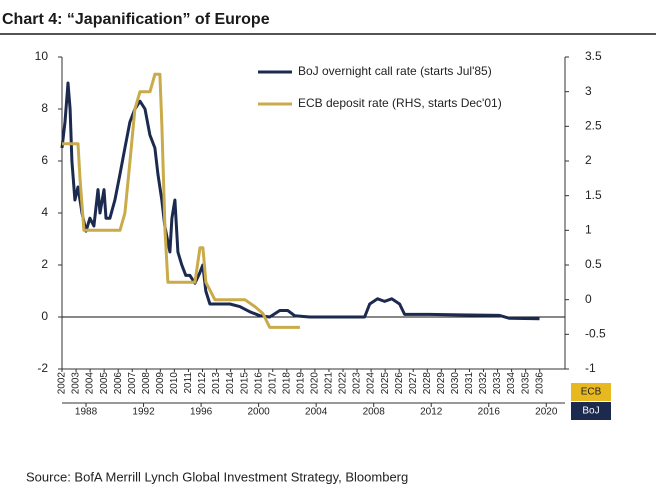 This screenshot has height=496, width=656. I want to click on x-tick-label: 2003, so click(76, 383).